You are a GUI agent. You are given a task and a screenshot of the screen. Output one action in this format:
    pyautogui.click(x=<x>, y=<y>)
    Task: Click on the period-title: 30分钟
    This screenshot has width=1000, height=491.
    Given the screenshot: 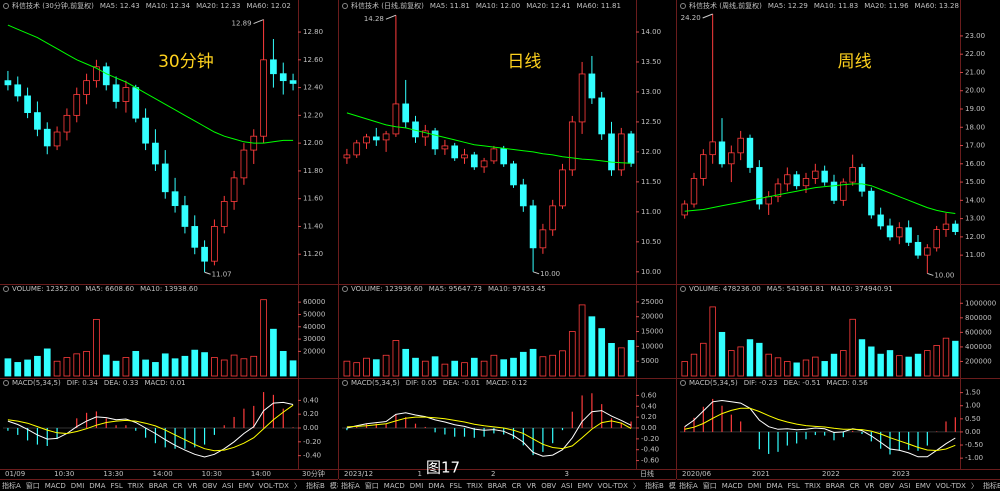 What is the action you would take?
    pyautogui.click(x=186, y=62)
    